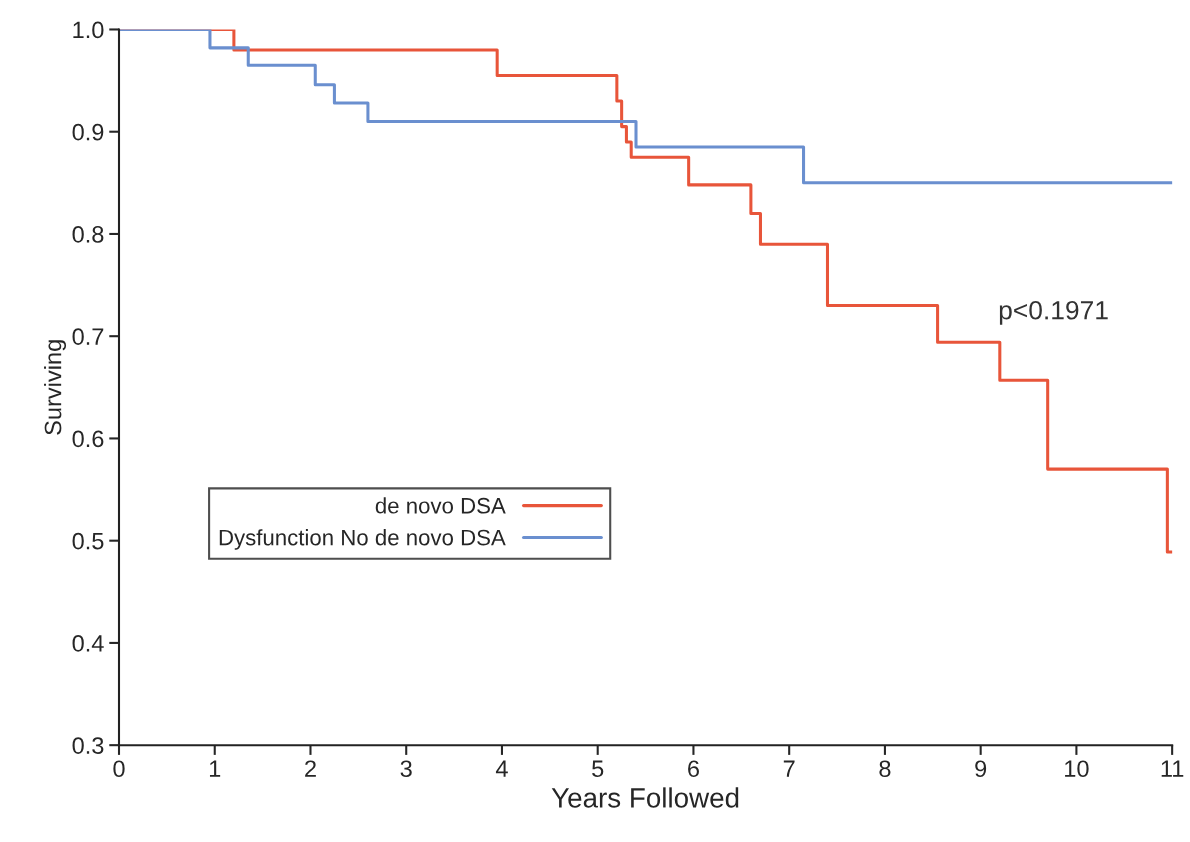 This screenshot has width=1190, height=842. I want to click on x-tick-label: 9, so click(981, 769).